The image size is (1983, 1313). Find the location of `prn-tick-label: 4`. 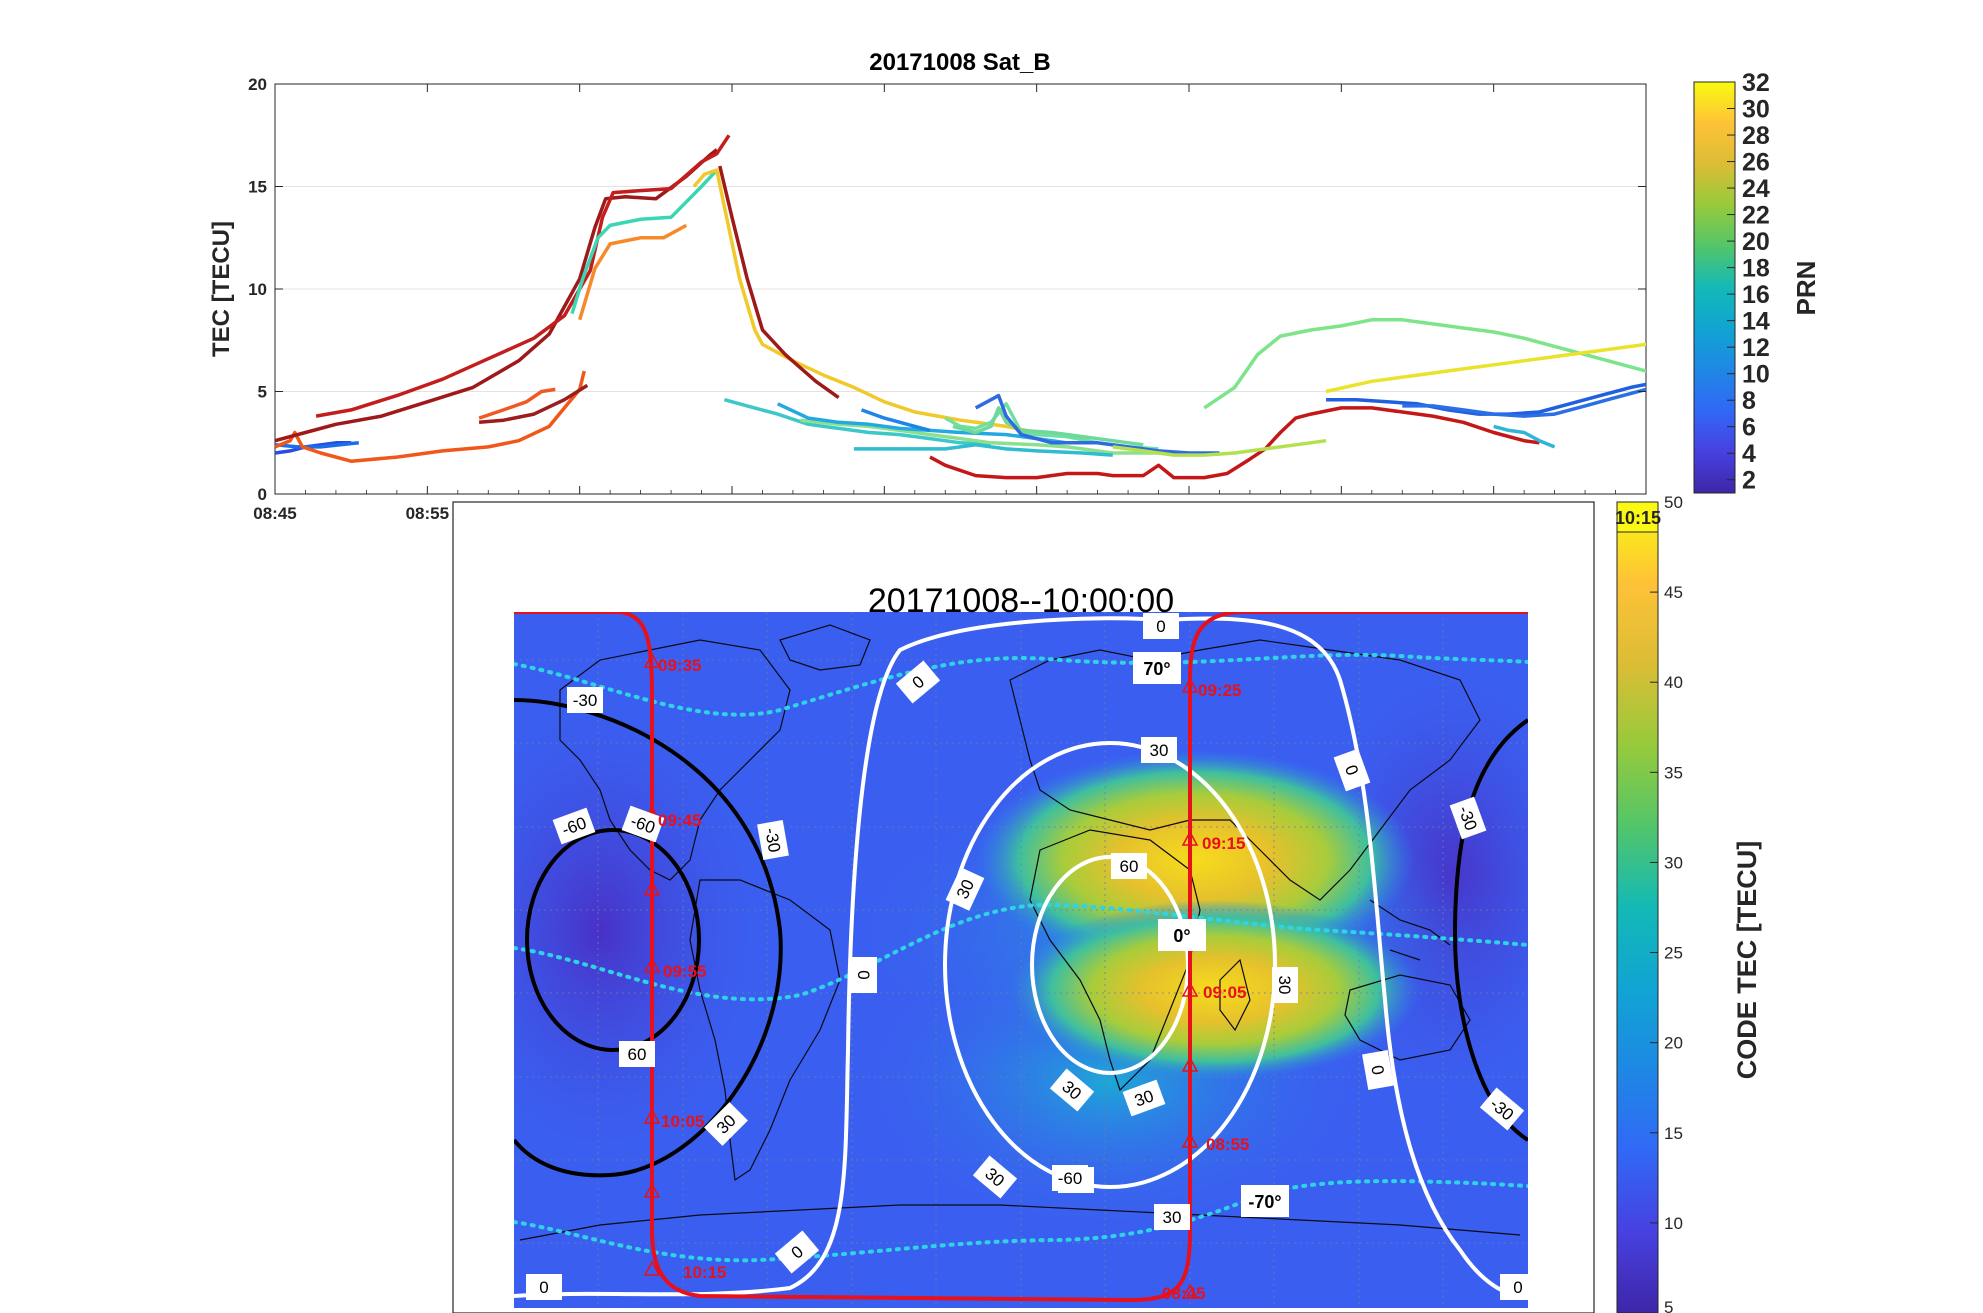

prn-tick-label: 4 is located at coordinates (1749, 454).